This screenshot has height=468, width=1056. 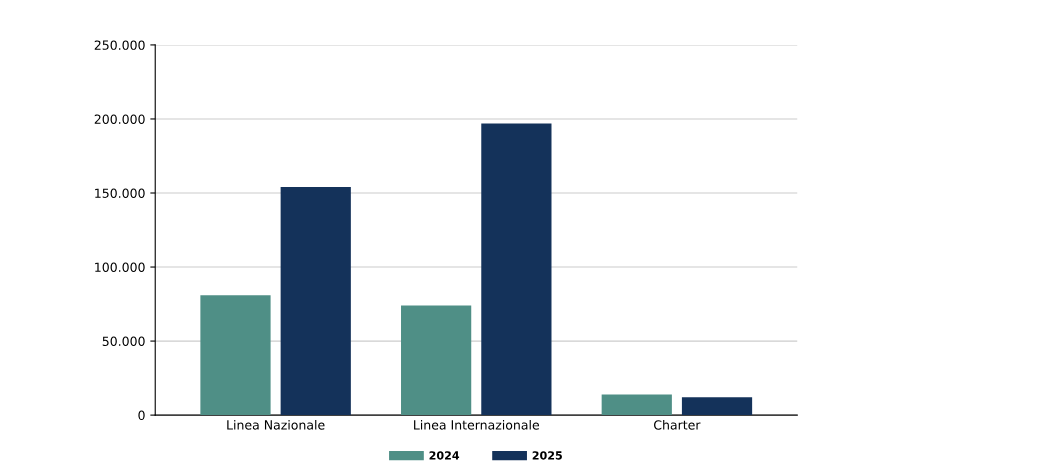 What do you see at coordinates (677, 424) in the screenshot?
I see `x-tick-label: Charter` at bounding box center [677, 424].